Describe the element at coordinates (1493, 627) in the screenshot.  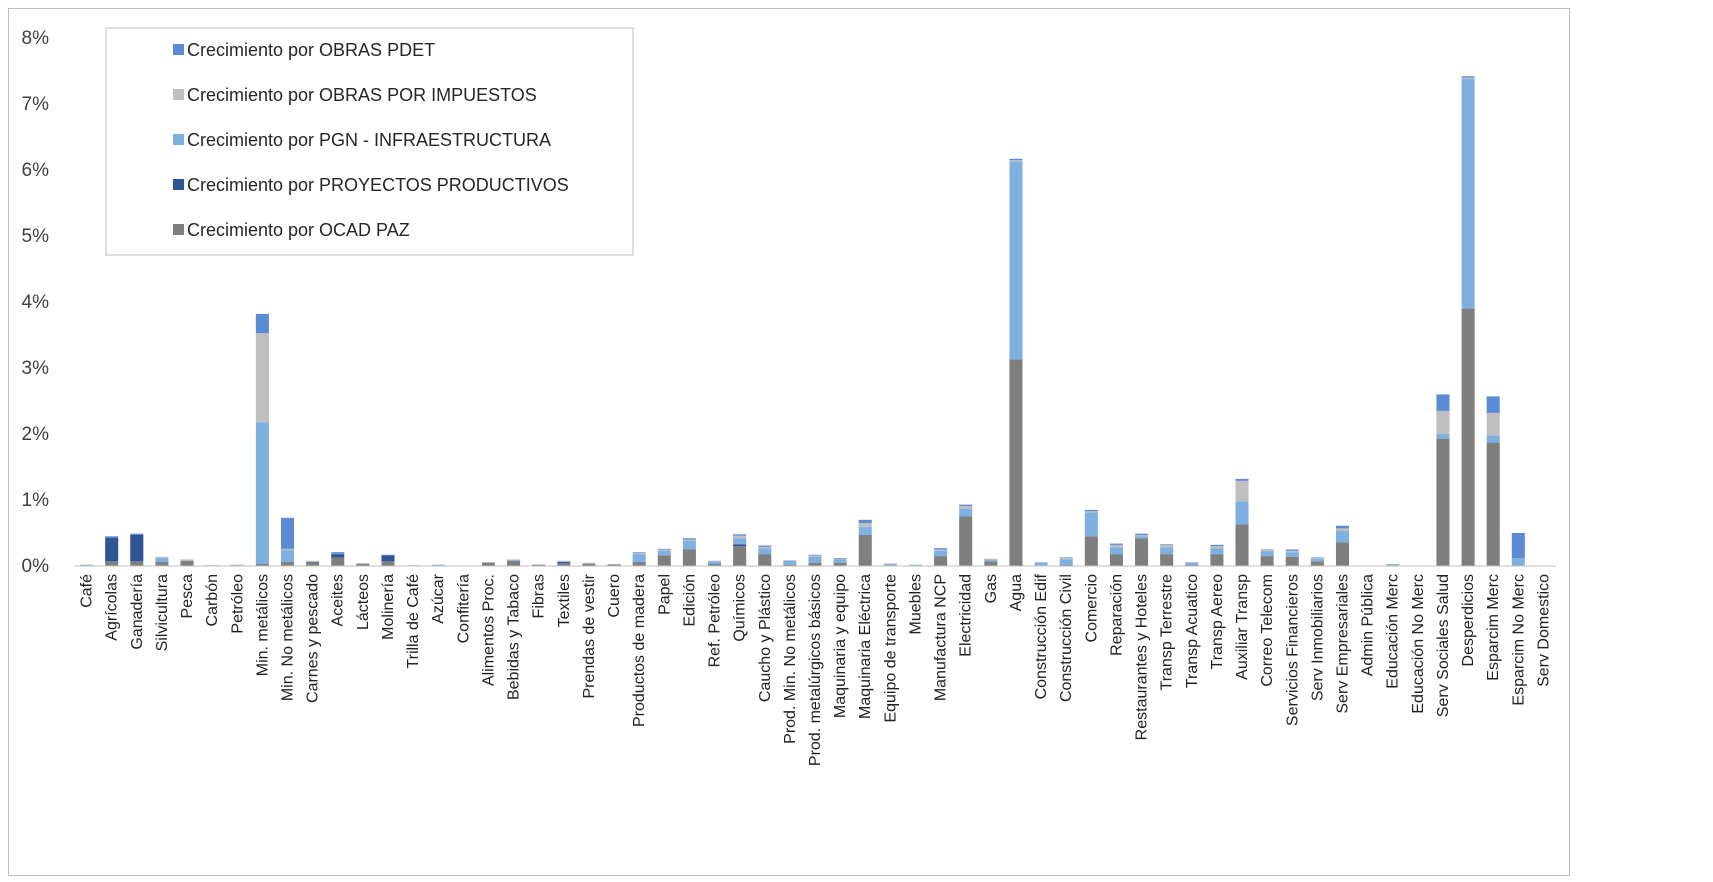
I see `x-category-label: Esparcim Merc` at that location.